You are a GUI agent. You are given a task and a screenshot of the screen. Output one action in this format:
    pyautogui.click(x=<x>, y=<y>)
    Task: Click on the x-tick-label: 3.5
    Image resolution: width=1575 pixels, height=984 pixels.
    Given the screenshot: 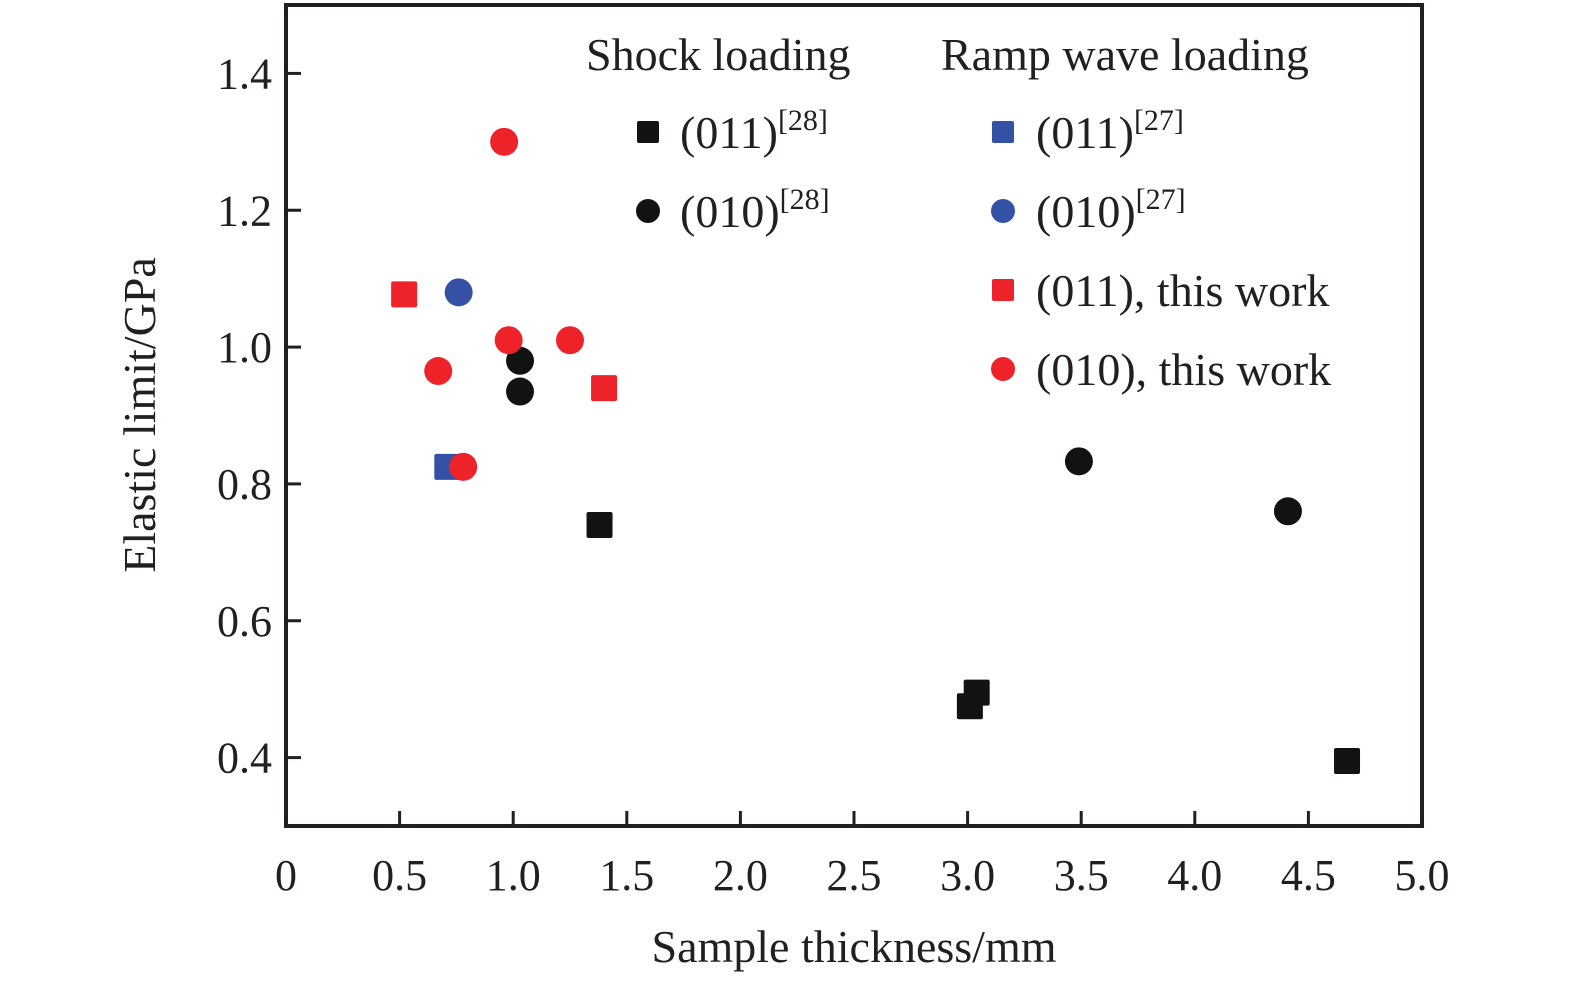 What is the action you would take?
    pyautogui.click(x=1081, y=875)
    